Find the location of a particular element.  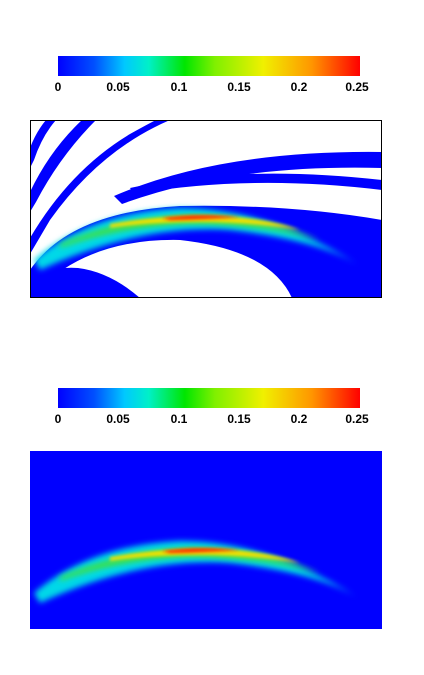

colorbar-bottom is located at coordinates (209, 398).